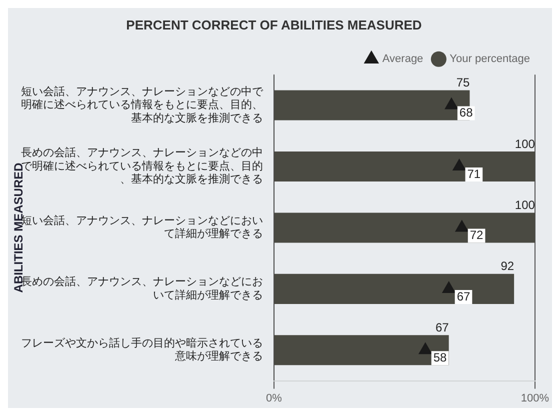 This screenshot has height=420, width=560. Describe the element at coordinates (142, 227) in the screenshot. I see `y-tick-label: 短い会話、アナウンス、ナレーションなどにおいて詳細が理解できる` at that location.